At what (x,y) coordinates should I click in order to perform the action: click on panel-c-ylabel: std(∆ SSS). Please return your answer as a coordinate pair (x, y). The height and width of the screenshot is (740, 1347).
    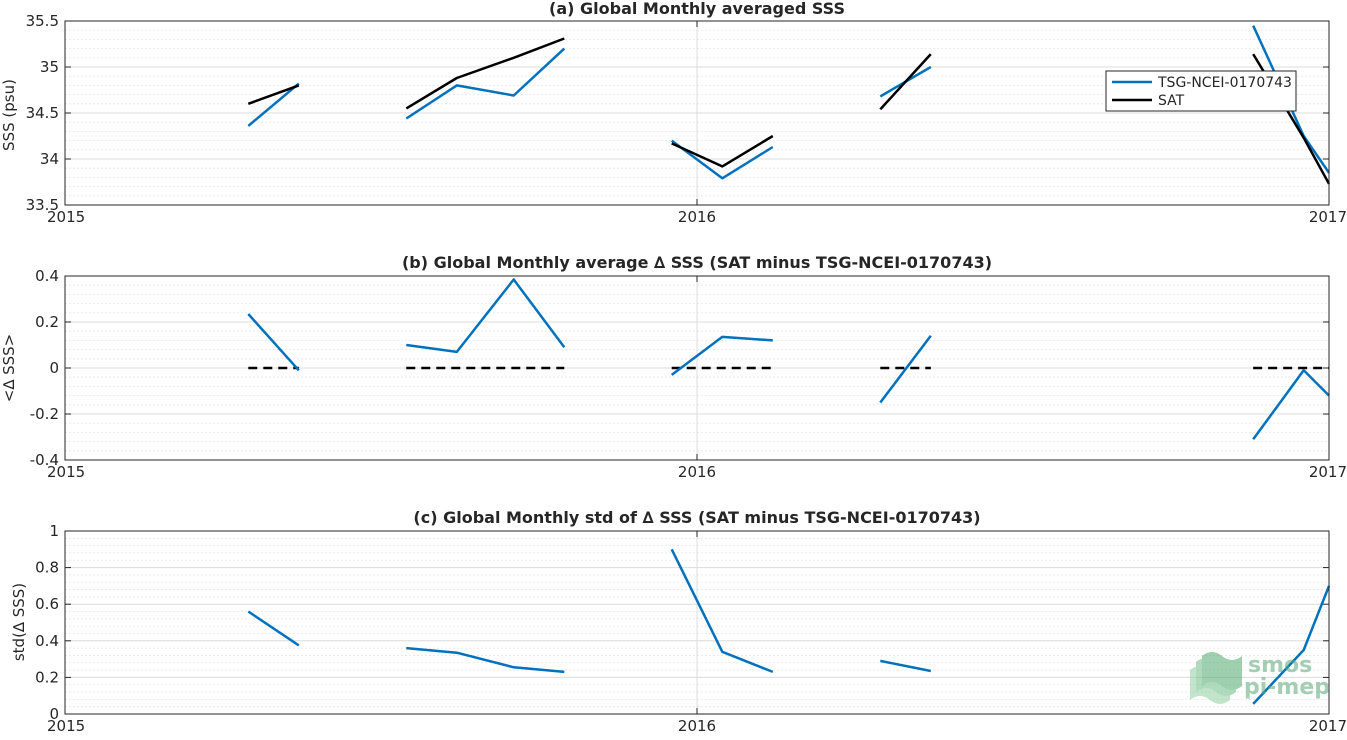
    Looking at the image, I should click on (19, 622).